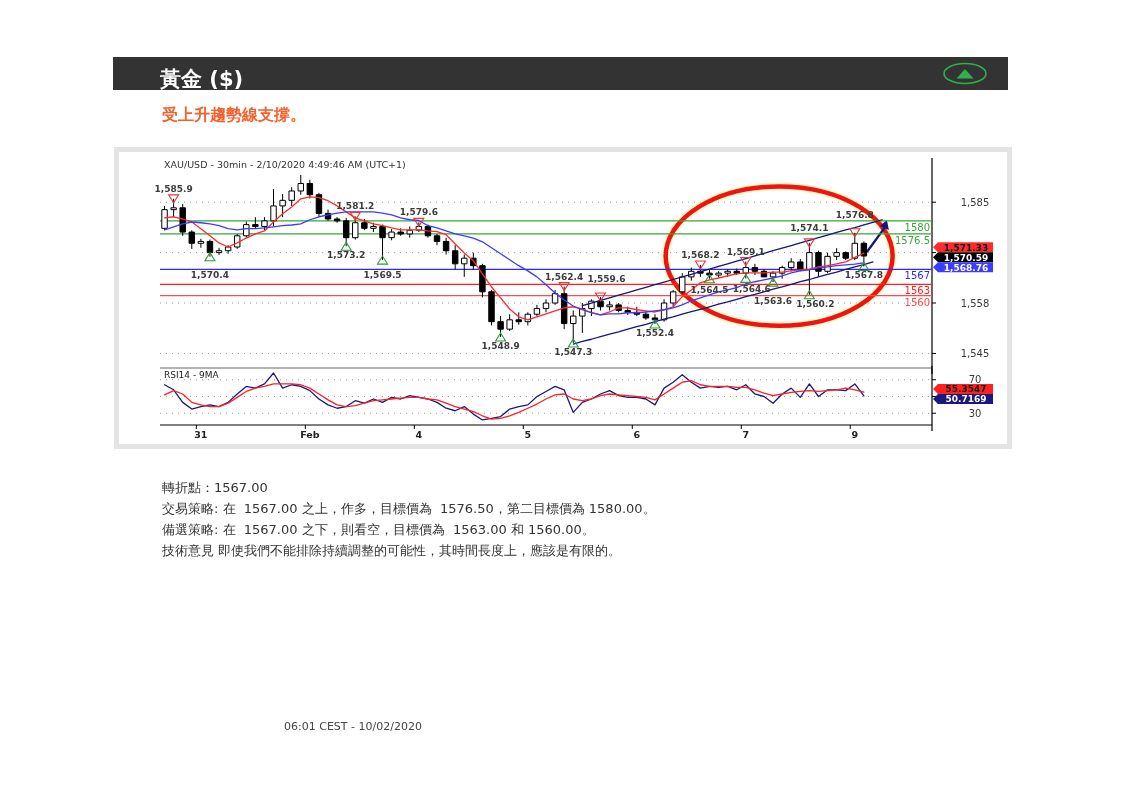 This screenshot has width=1122, height=794. Describe the element at coordinates (418, 212) in the screenshot. I see `data-label: 1,579.6` at that location.